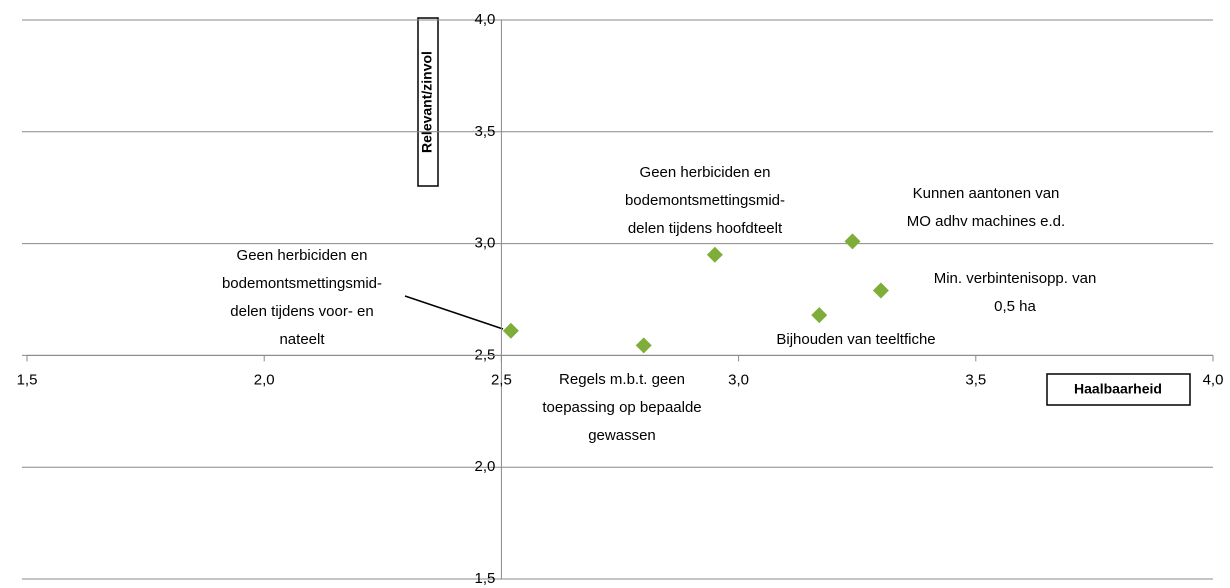 Image resolution: width=1230 pixels, height=588 pixels. I want to click on point-label: gewassen, so click(622, 435).